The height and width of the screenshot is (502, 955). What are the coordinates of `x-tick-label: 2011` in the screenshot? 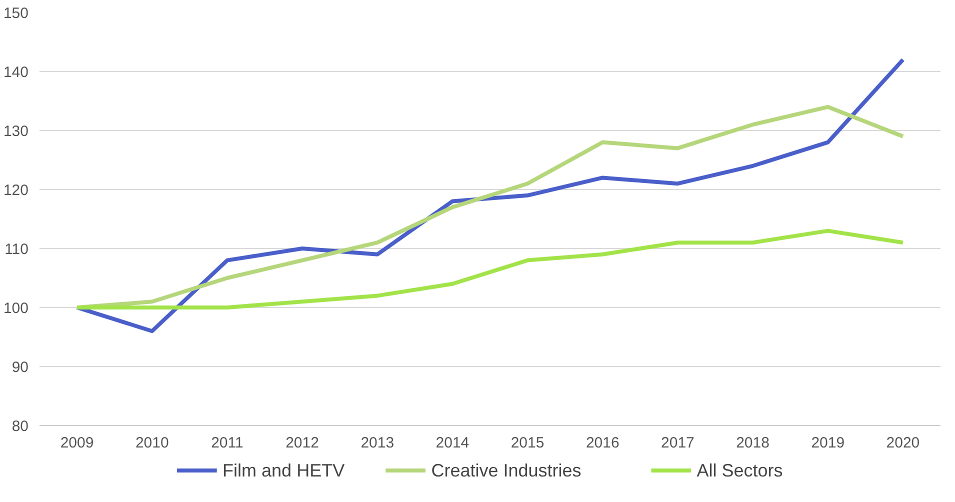 It's located at (227, 443).